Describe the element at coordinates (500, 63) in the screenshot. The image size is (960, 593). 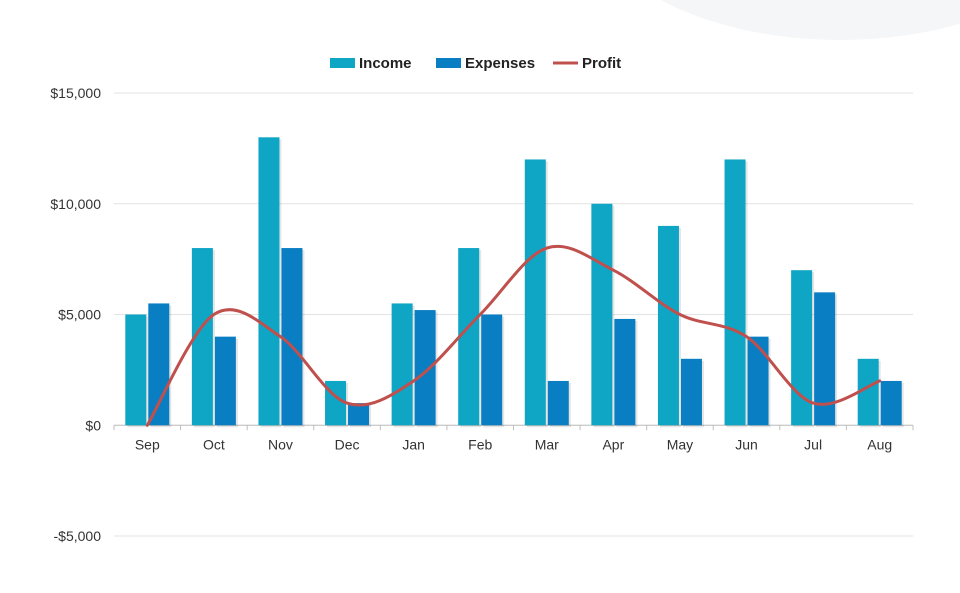
I see `legend-expenses-label: Expenses` at that location.